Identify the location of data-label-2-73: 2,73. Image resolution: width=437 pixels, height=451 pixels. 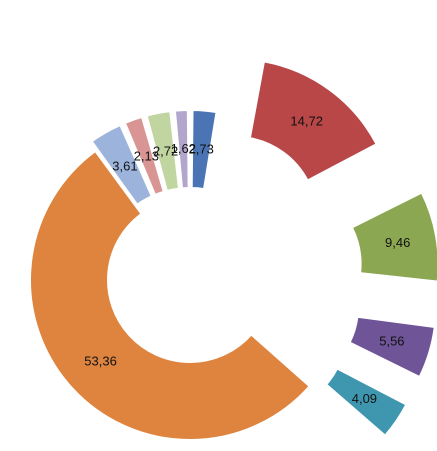
(201, 148).